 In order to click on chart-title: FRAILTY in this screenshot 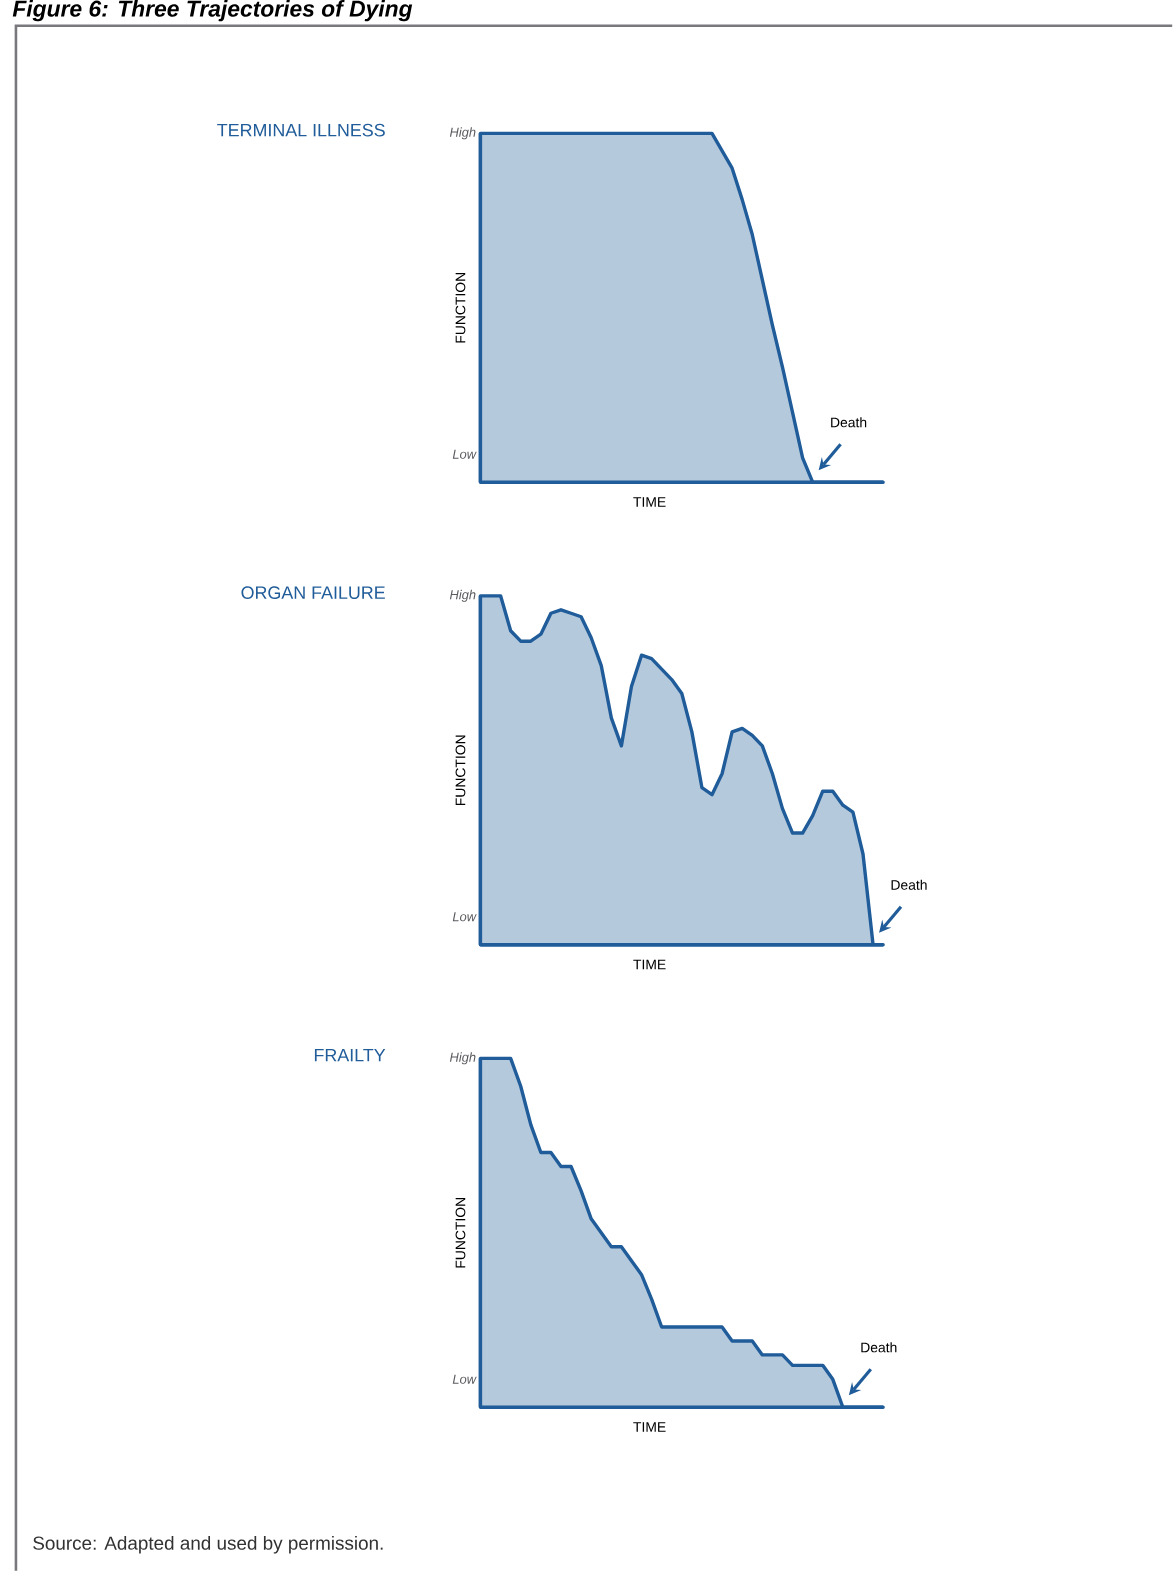, I will do `click(350, 1055)`.